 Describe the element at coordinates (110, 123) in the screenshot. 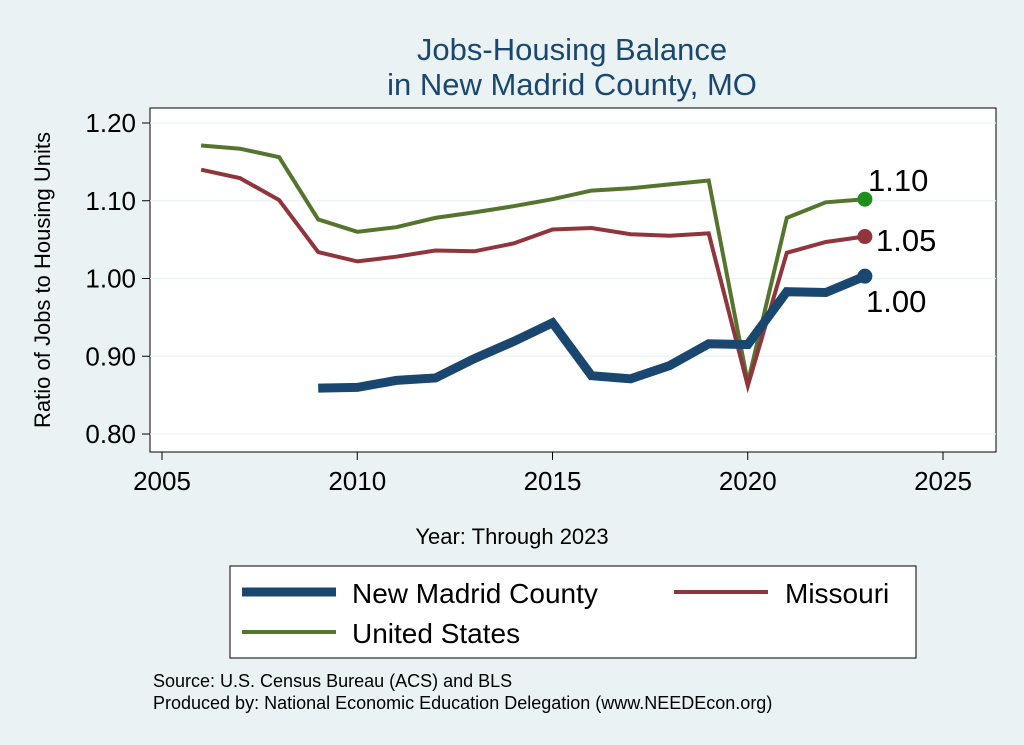

I see `y-tick-label: 1.20` at that location.